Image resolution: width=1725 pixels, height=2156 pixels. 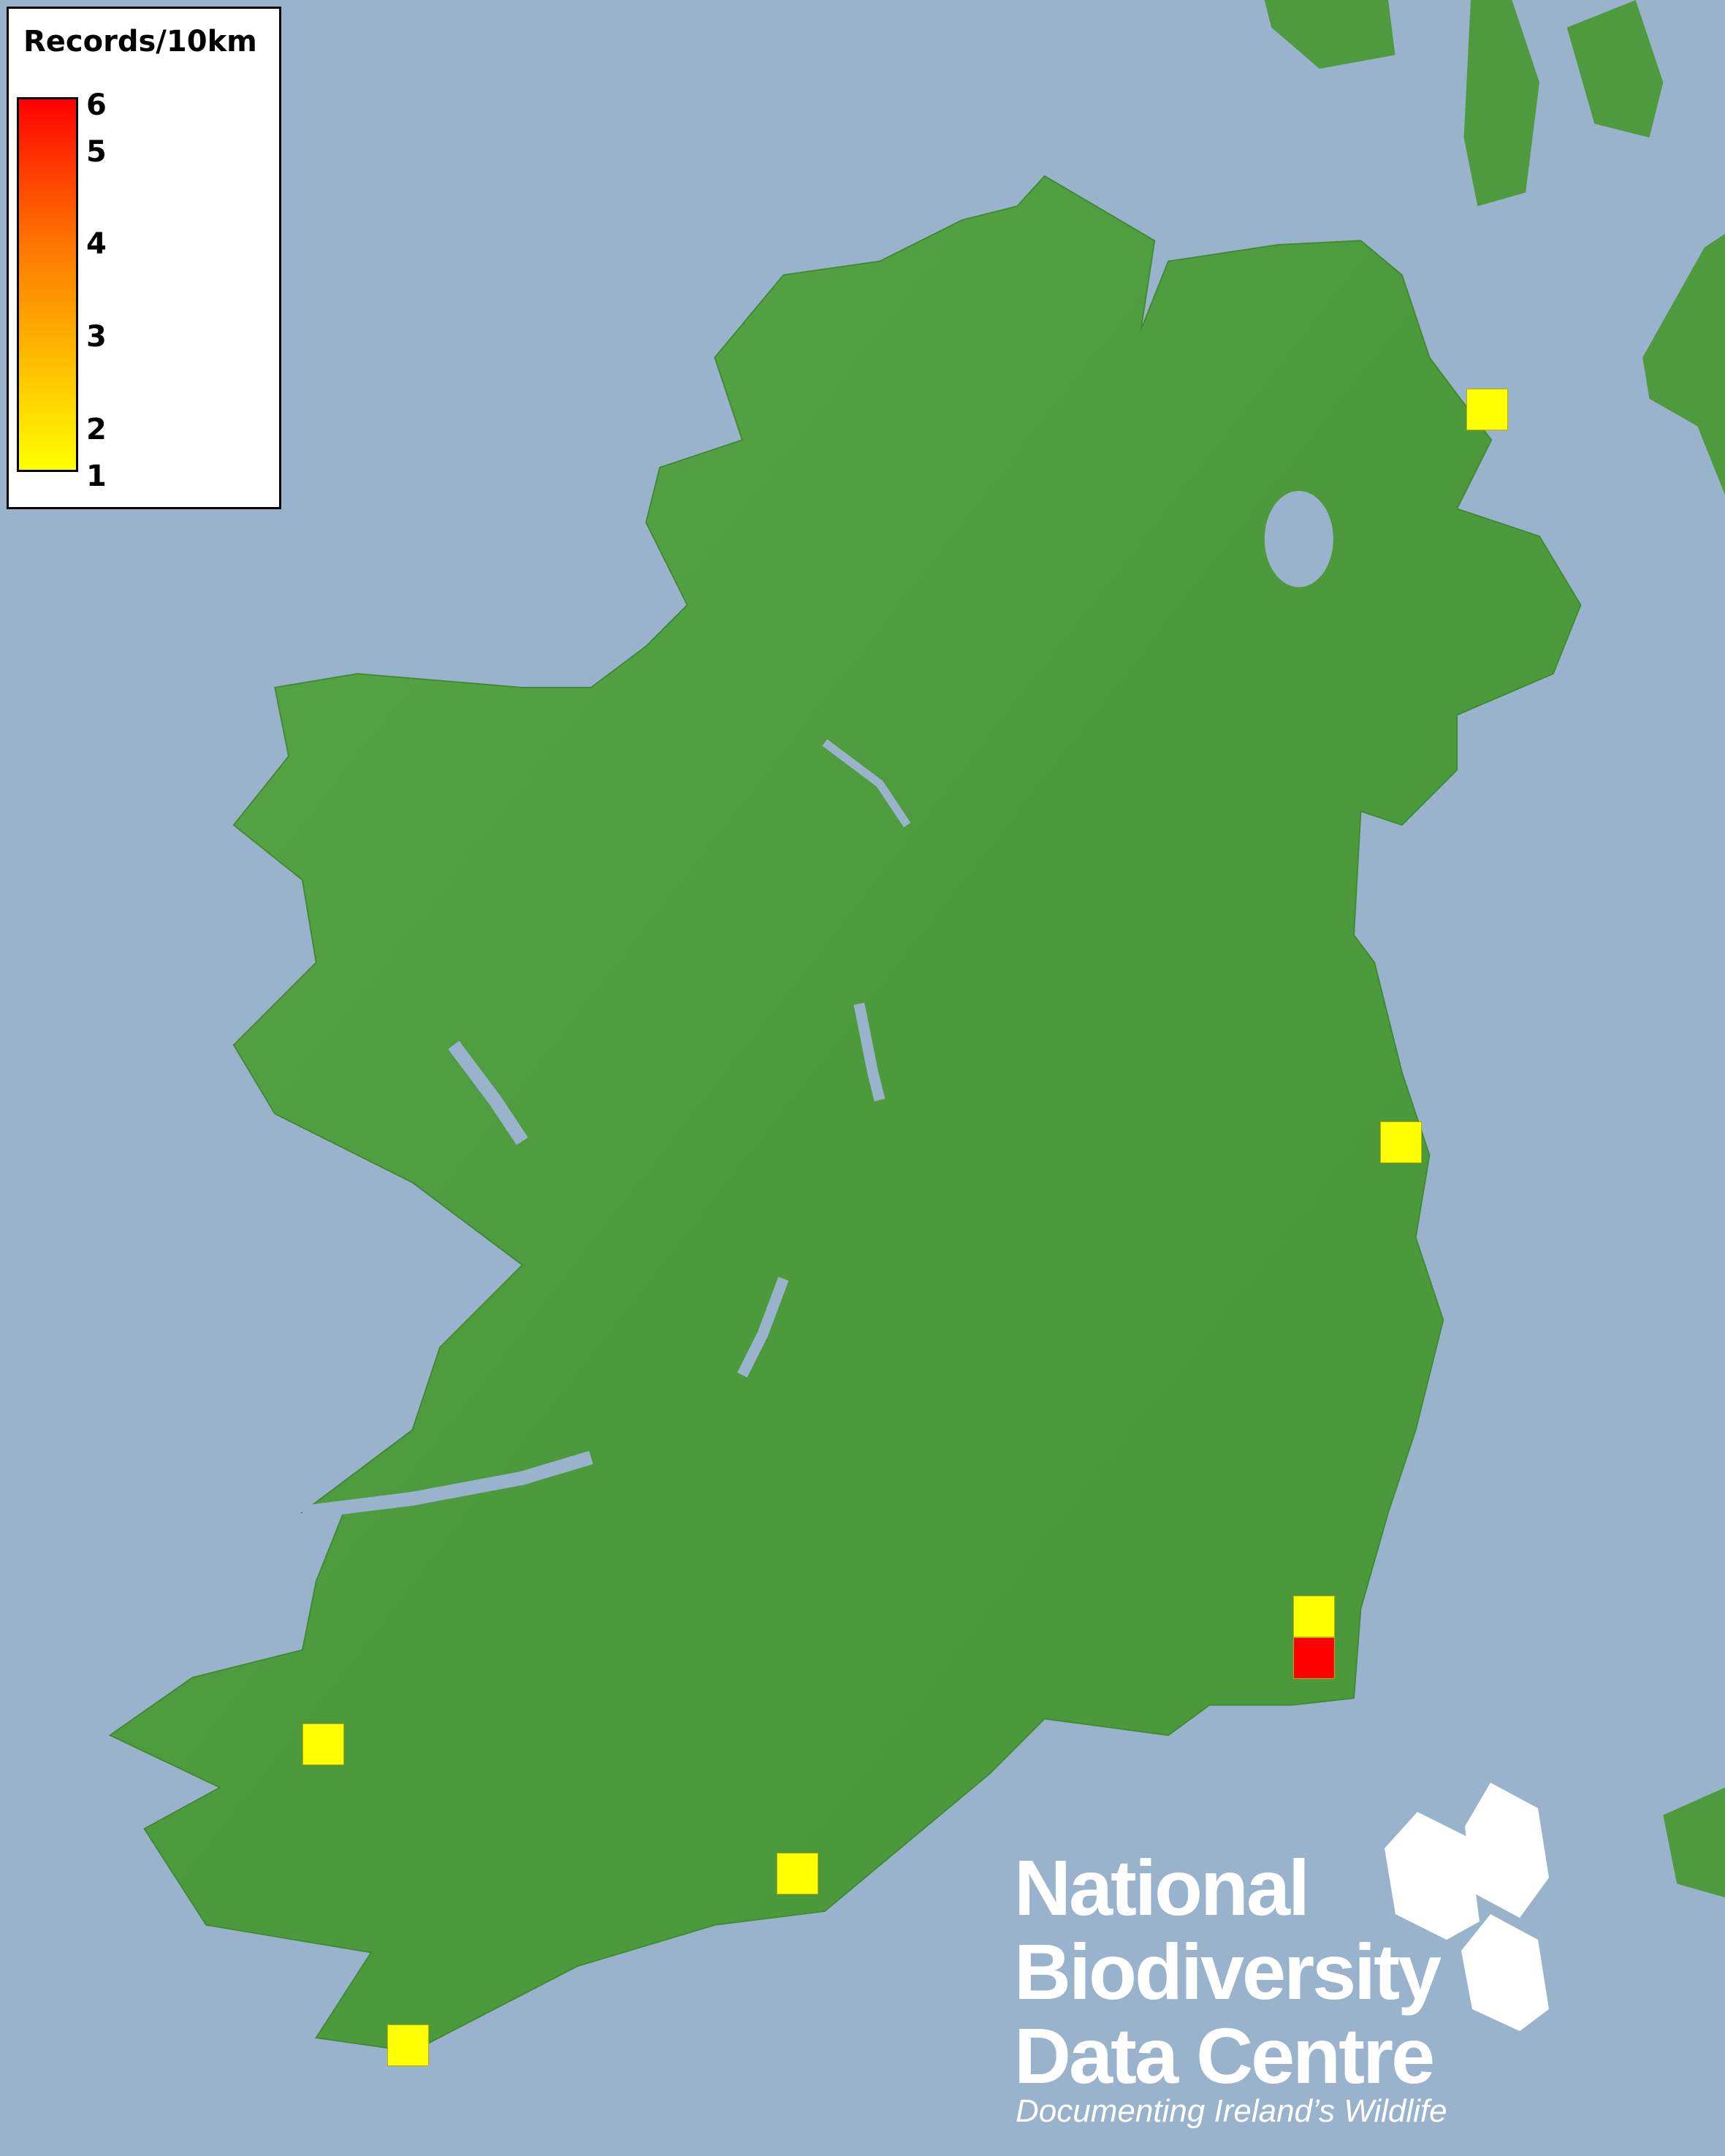 I want to click on lough-corrib, so click(x=488, y=1093).